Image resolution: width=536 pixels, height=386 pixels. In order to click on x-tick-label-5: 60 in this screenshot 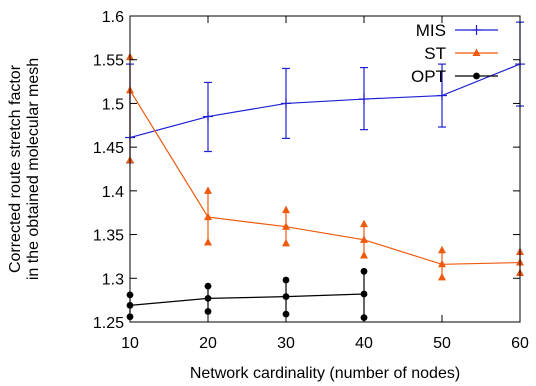, I will do `click(520, 343)`.